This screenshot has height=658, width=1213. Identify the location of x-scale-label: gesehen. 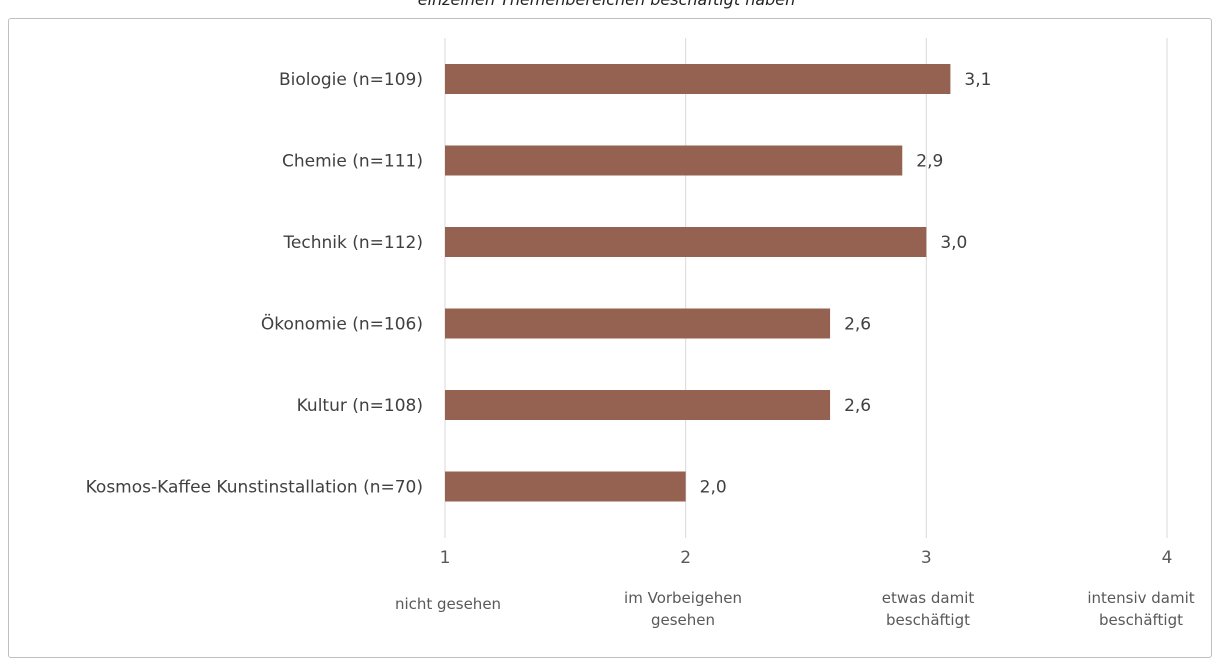
(683, 620).